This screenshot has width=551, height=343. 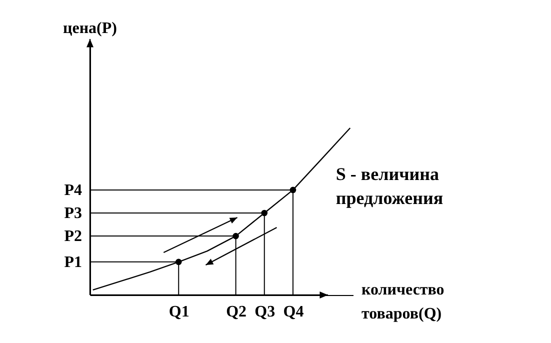 I want to click on text: P4, so click(x=73, y=190).